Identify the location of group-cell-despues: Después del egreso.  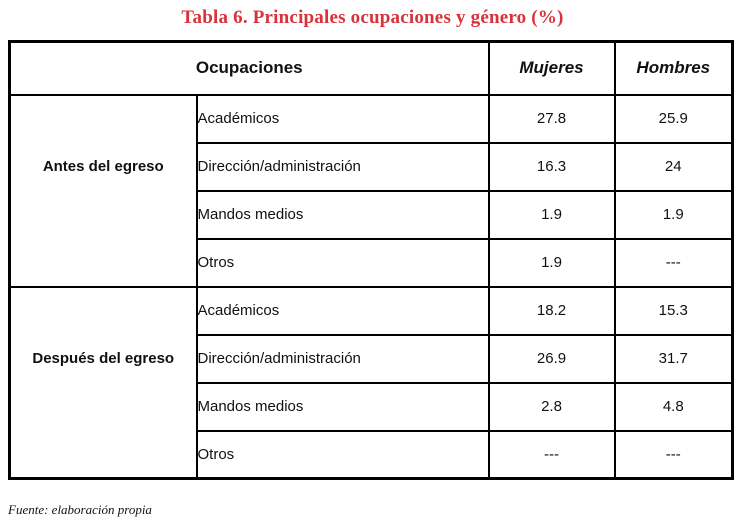
(103, 382).